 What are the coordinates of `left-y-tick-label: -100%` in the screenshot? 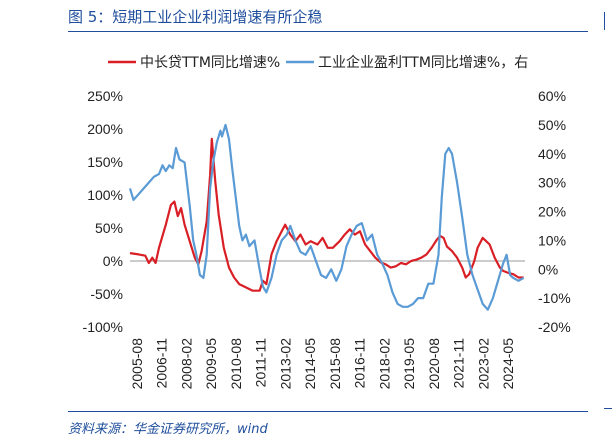 It's located at (103, 327).